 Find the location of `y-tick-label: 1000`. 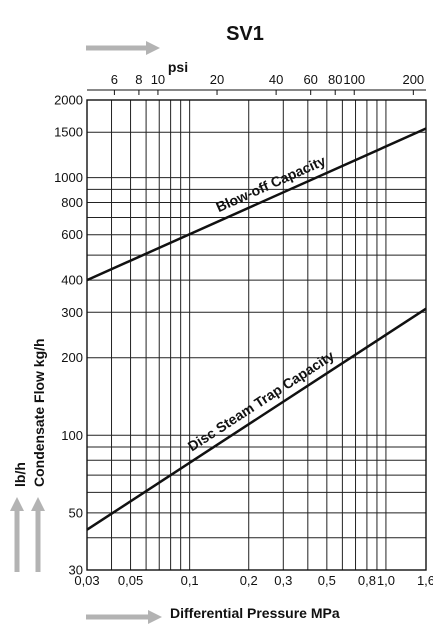

y-tick-label: 1000 is located at coordinates (68, 177).